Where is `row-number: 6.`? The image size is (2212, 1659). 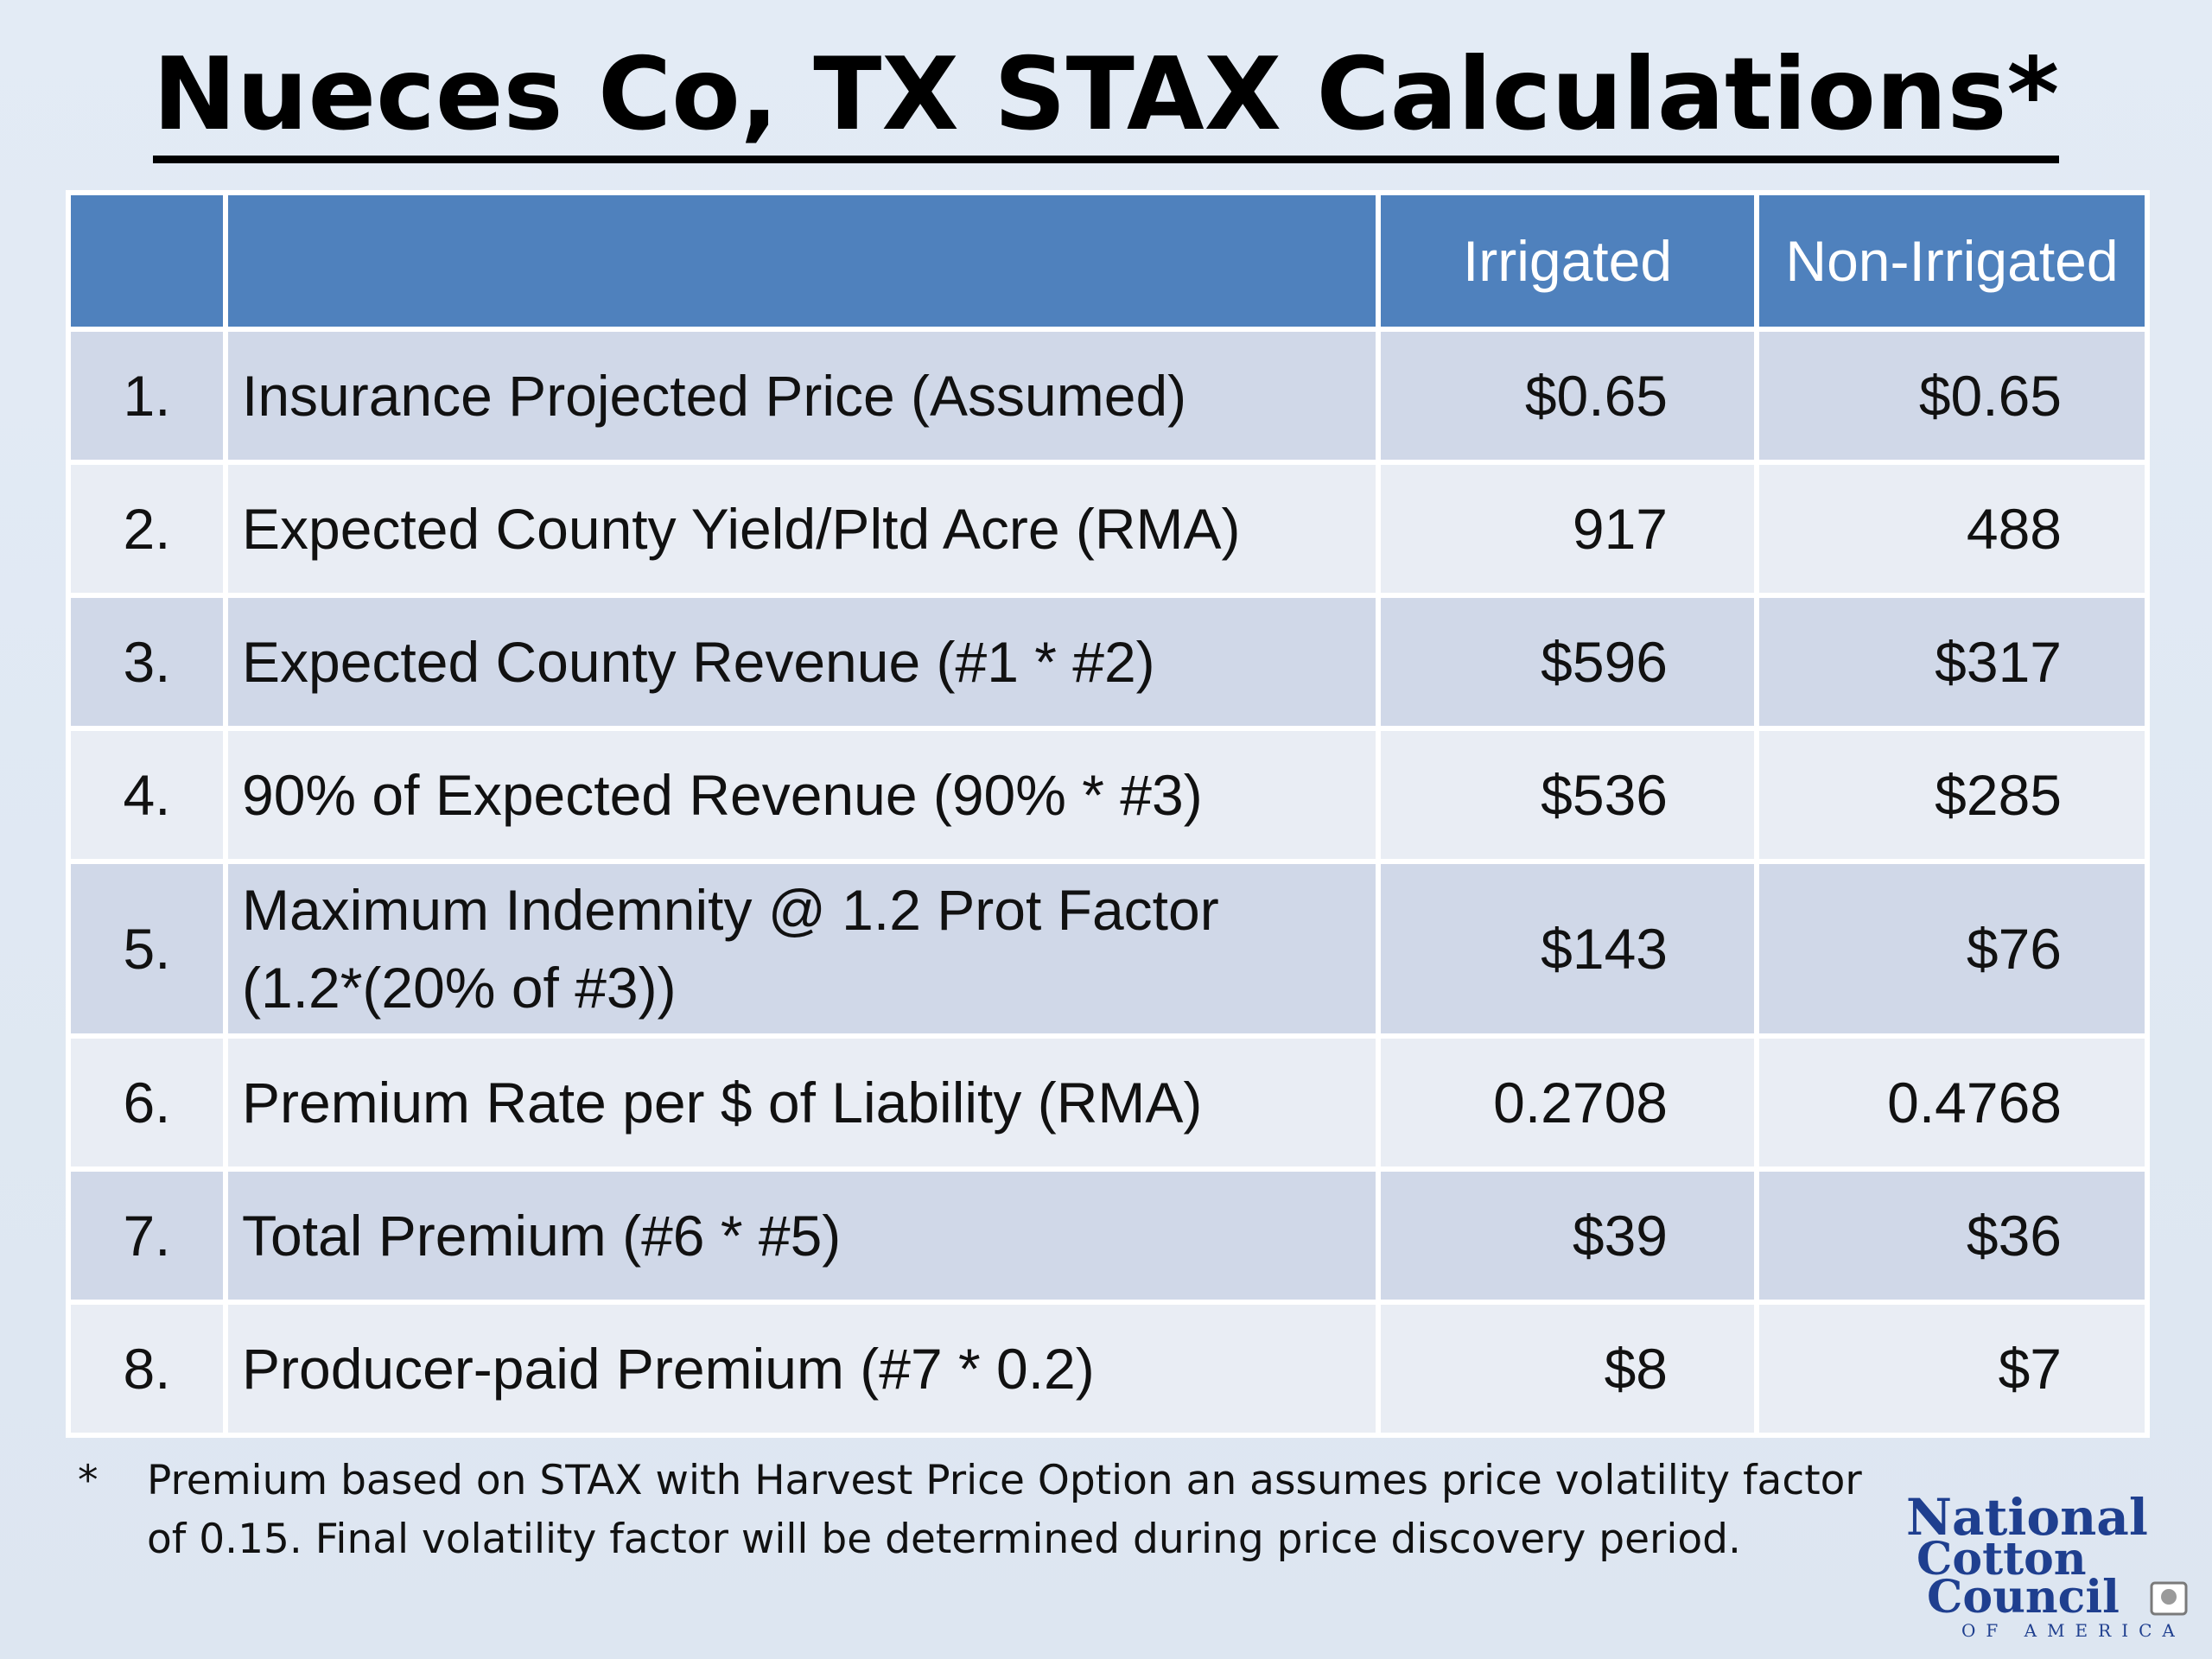
row-number: 6. is located at coordinates (147, 1102).